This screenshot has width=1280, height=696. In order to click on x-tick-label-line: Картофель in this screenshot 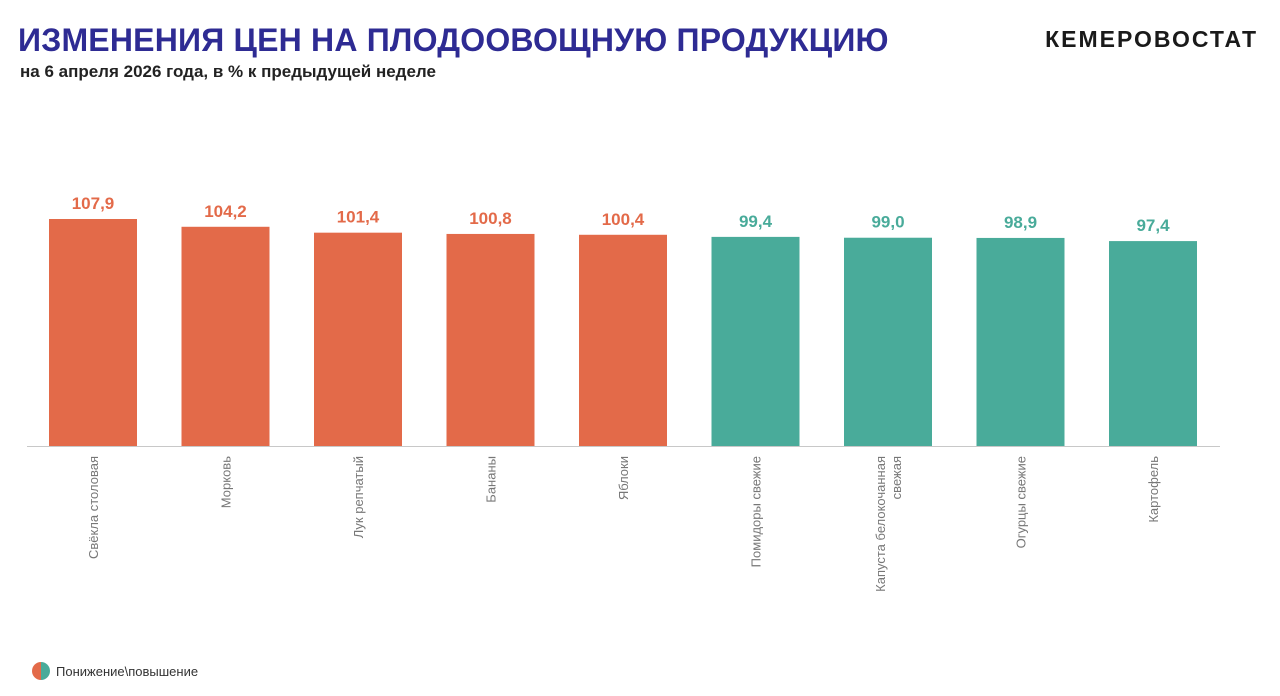, I will do `click(1153, 489)`.